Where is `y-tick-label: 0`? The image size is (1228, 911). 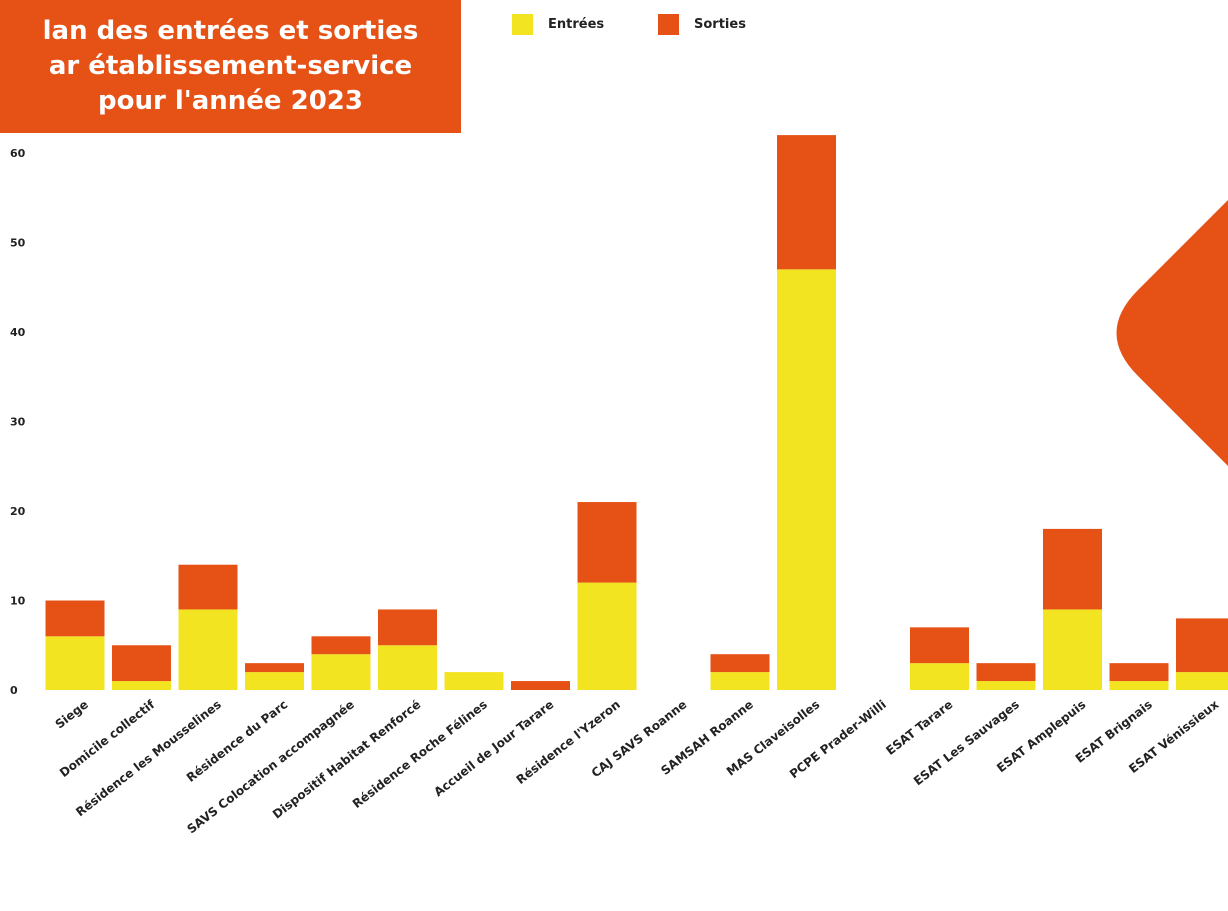 y-tick-label: 0 is located at coordinates (14, 690).